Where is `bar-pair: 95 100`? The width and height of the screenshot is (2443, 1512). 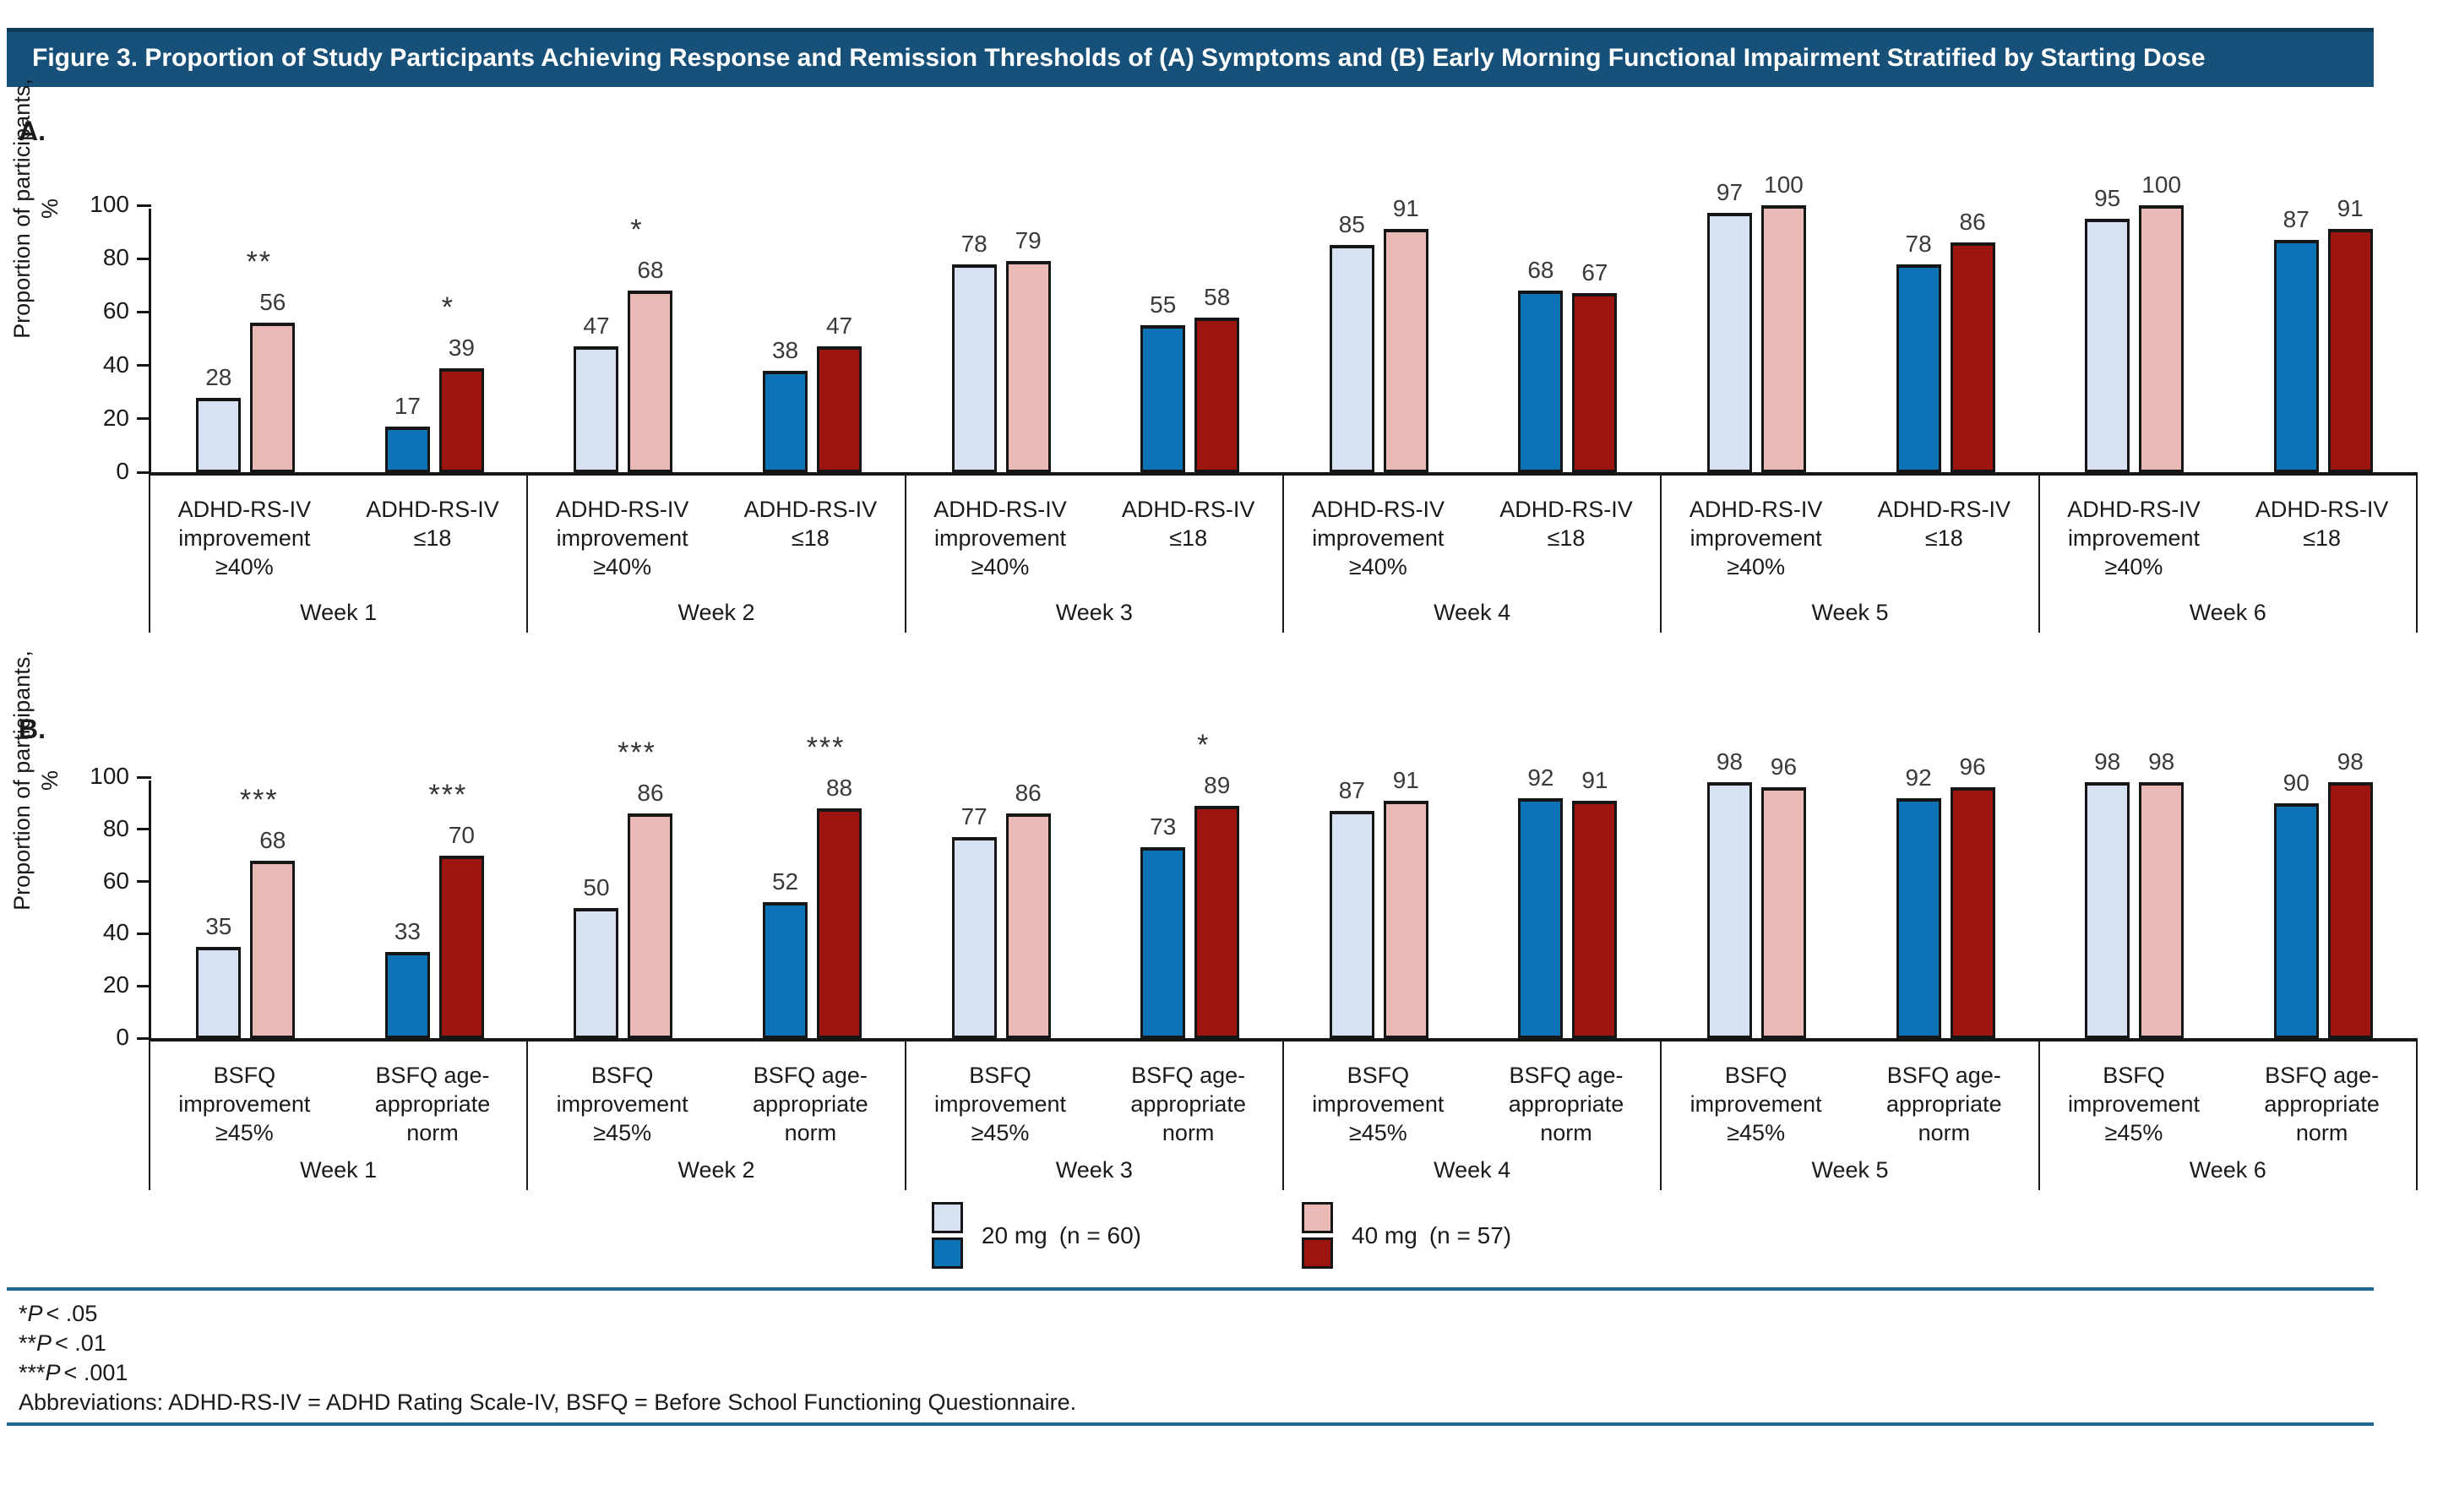 bar-pair: 95 100 is located at coordinates (2135, 321).